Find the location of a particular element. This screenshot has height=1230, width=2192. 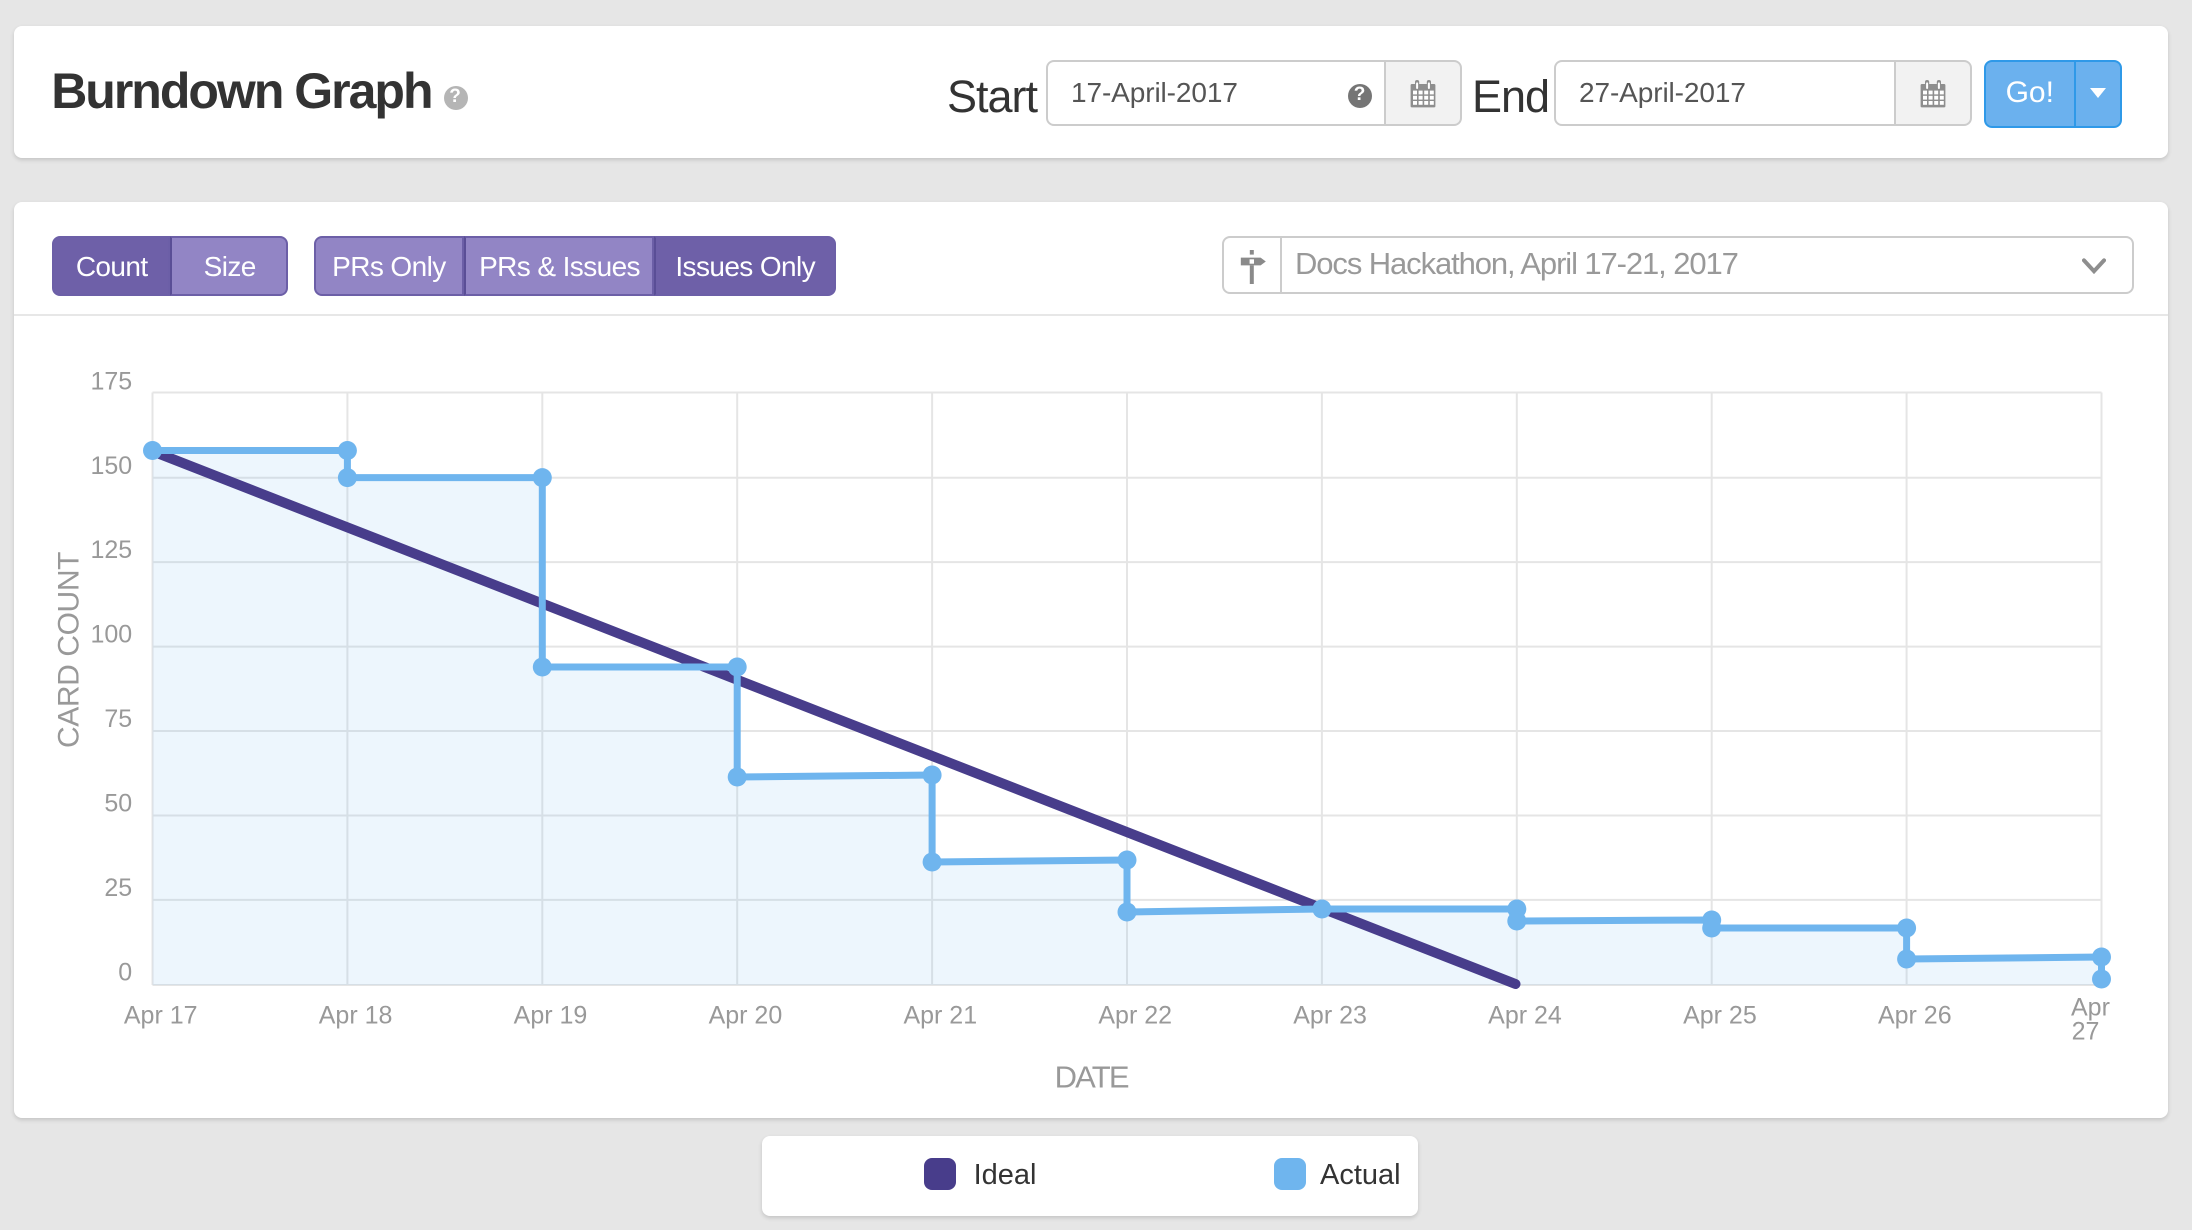

svg-text: Apr 21 is located at coordinates (939, 1014).